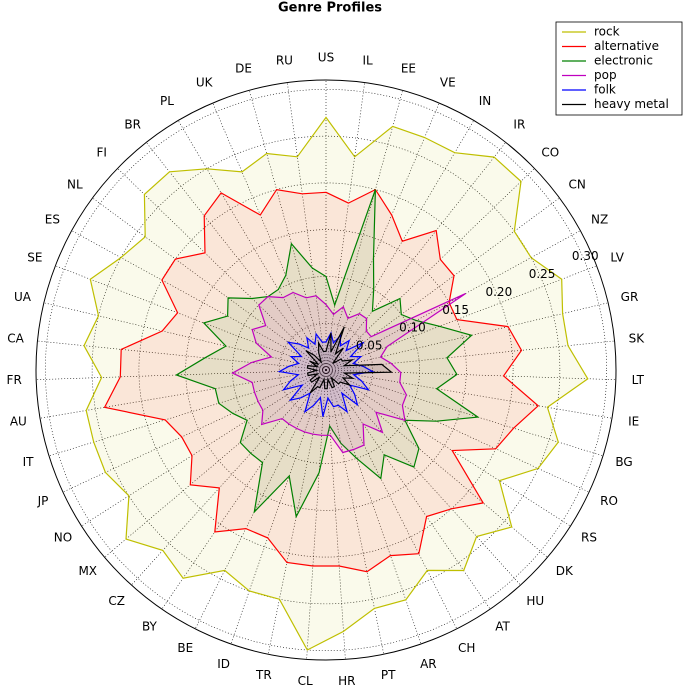 The height and width of the screenshot is (693, 685). Describe the element at coordinates (15, 338) in the screenshot. I see `category-label: CA` at that location.